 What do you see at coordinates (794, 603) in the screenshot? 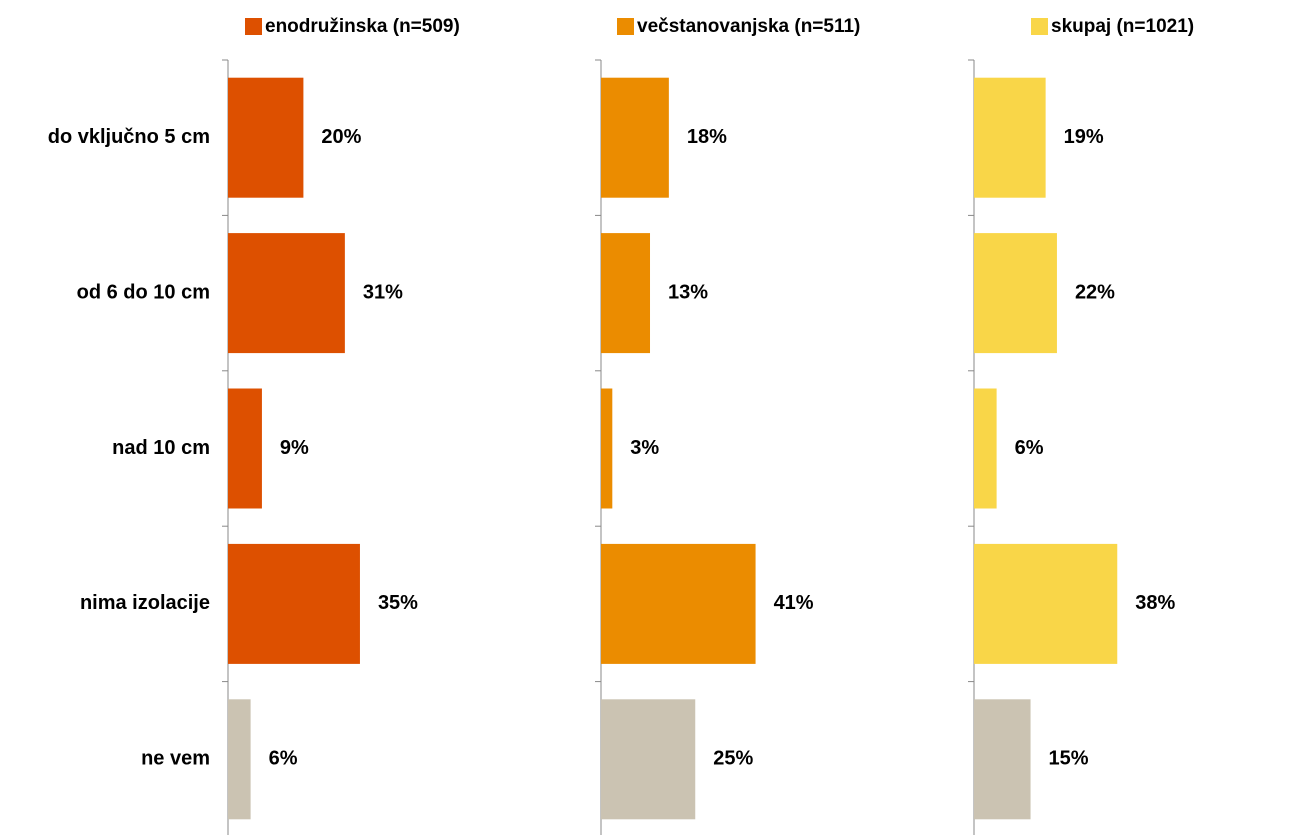
I see `value-label: 41%` at bounding box center [794, 603].